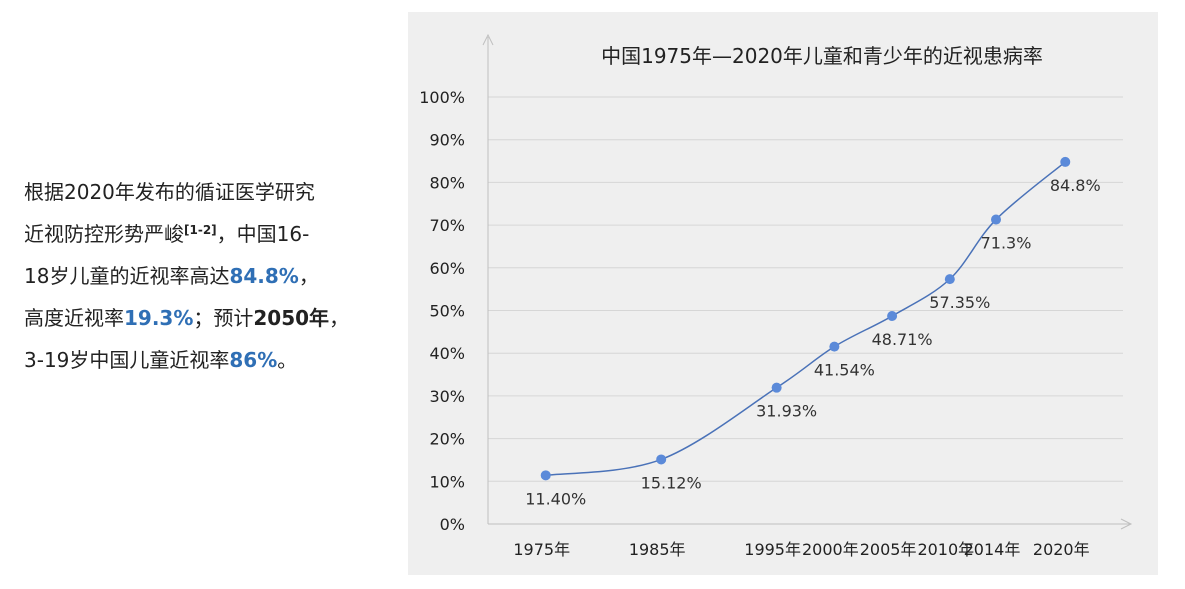 The image size is (1185, 589). What do you see at coordinates (264, 276) in the screenshot?
I see `myopia-rate-16-18-value: 84.8%` at bounding box center [264, 276].